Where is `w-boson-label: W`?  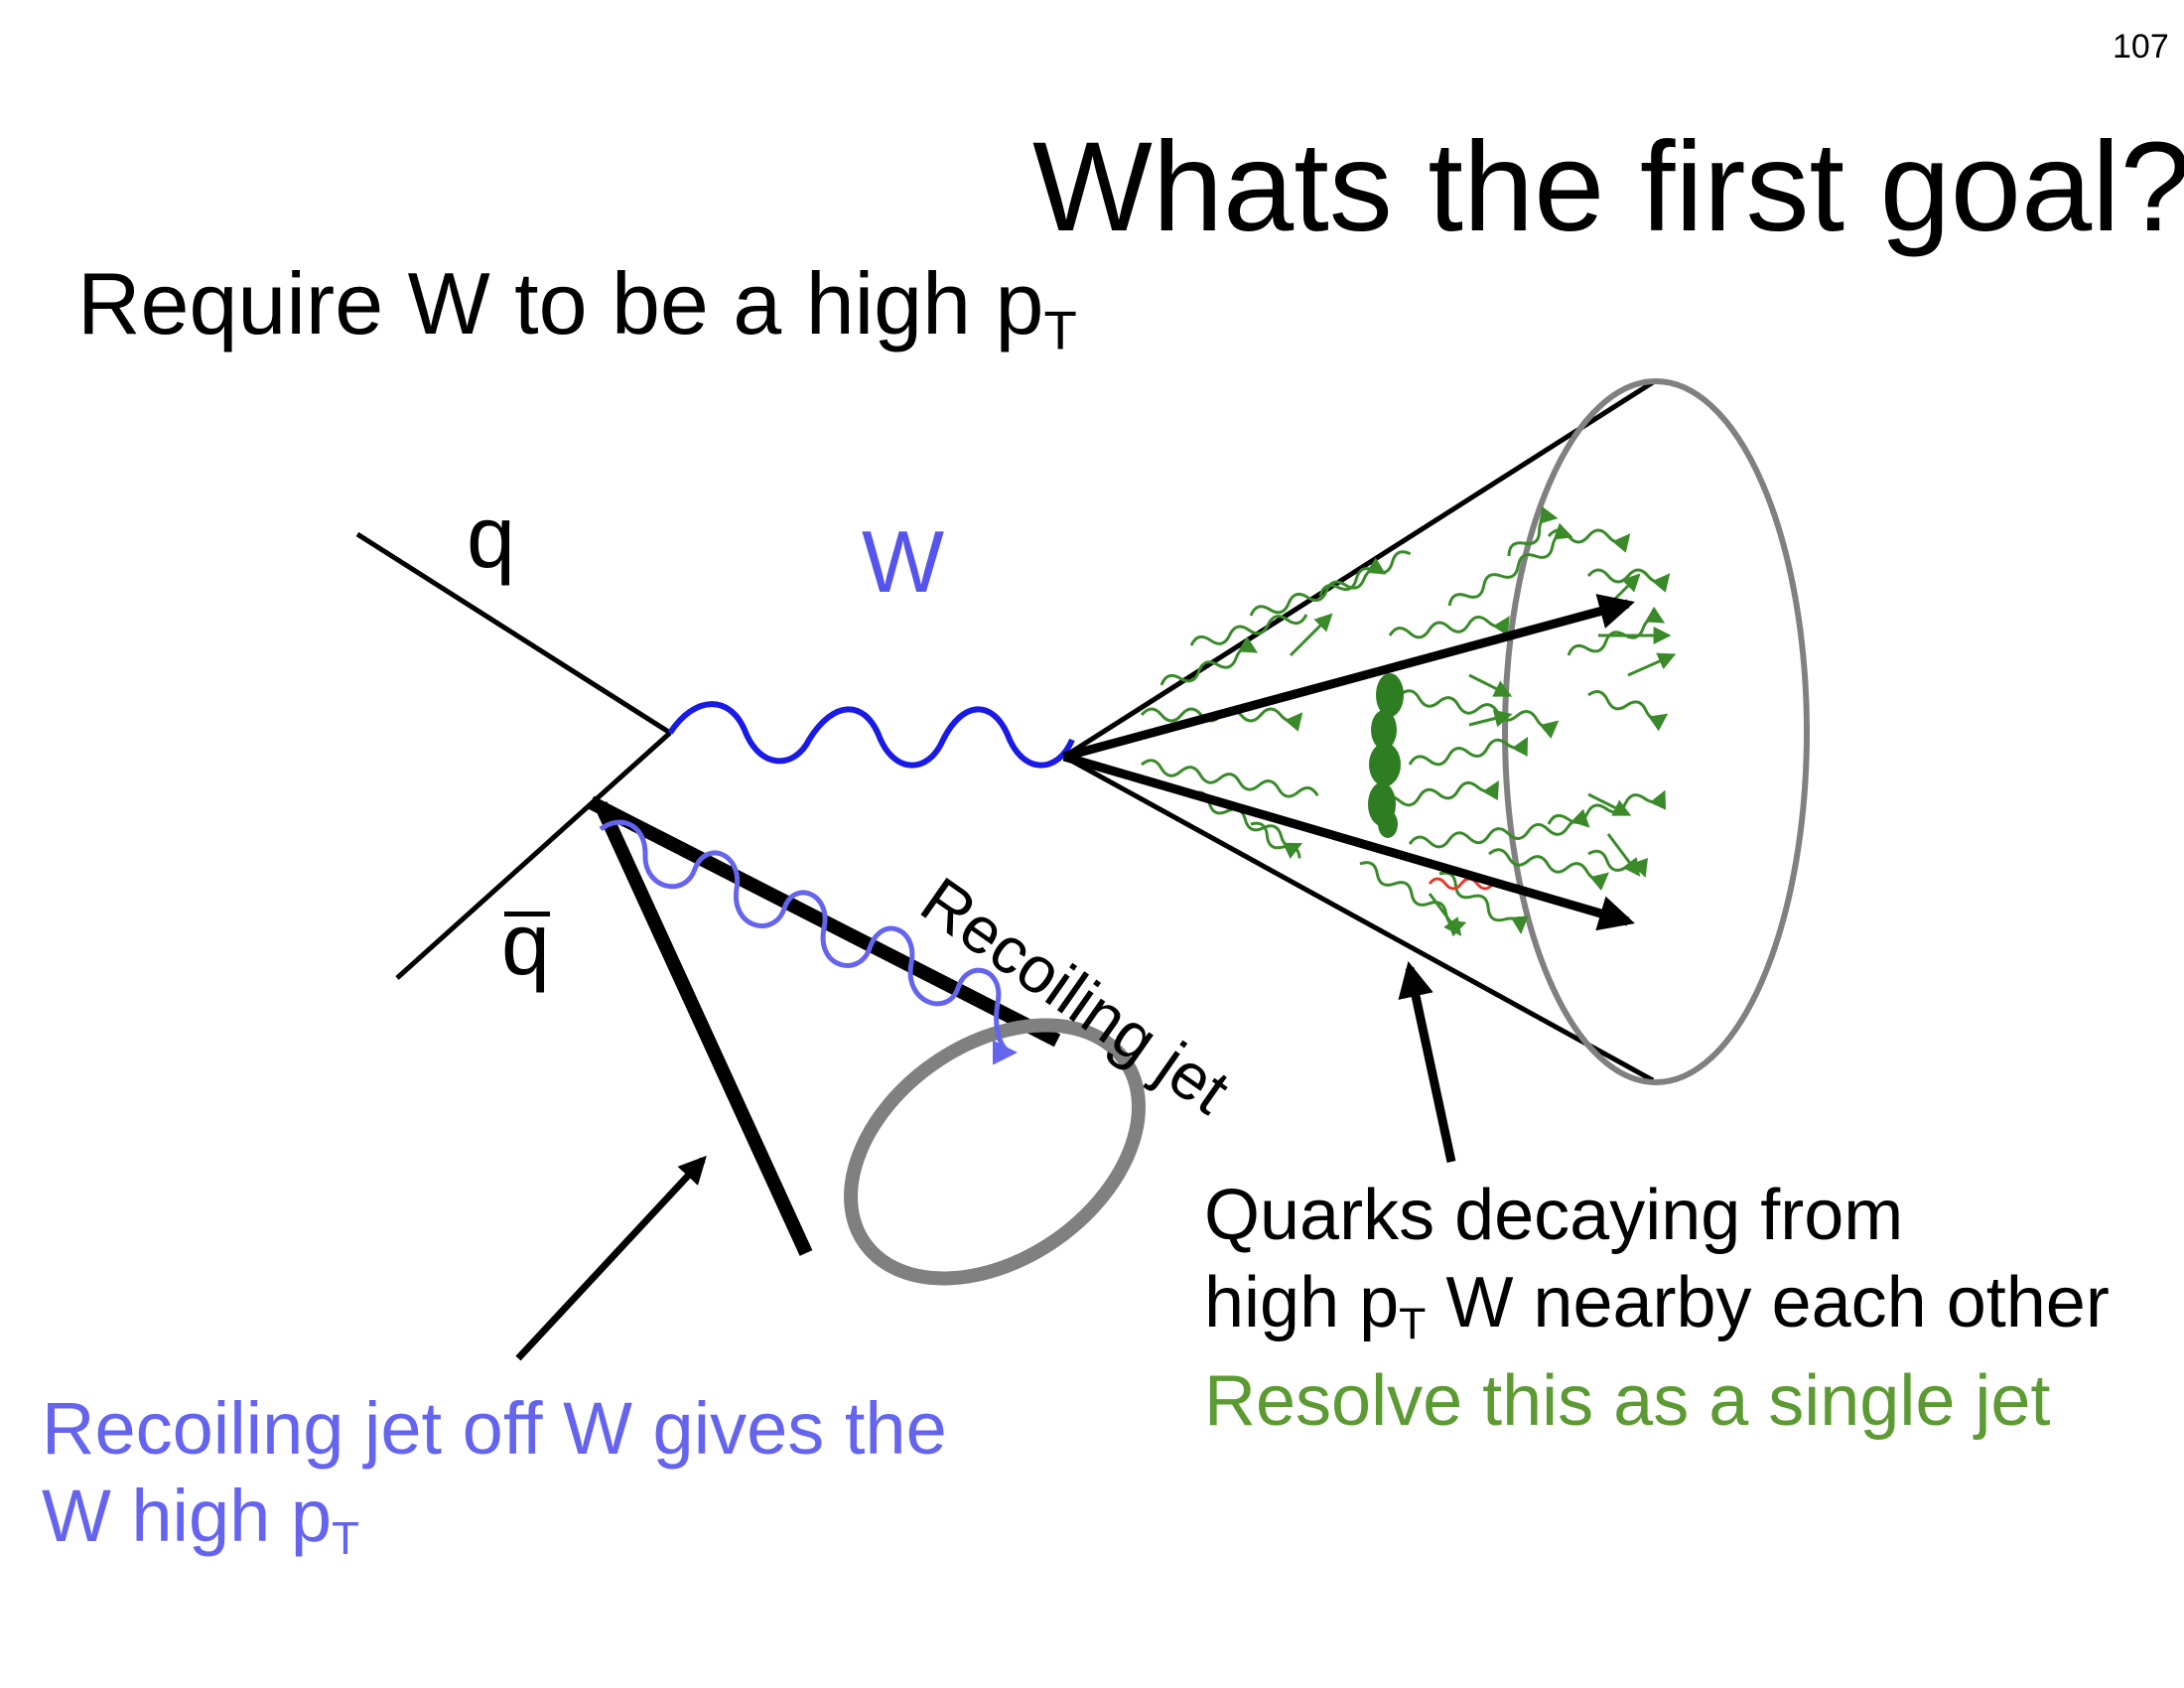
w-boson-label: W is located at coordinates (903, 561).